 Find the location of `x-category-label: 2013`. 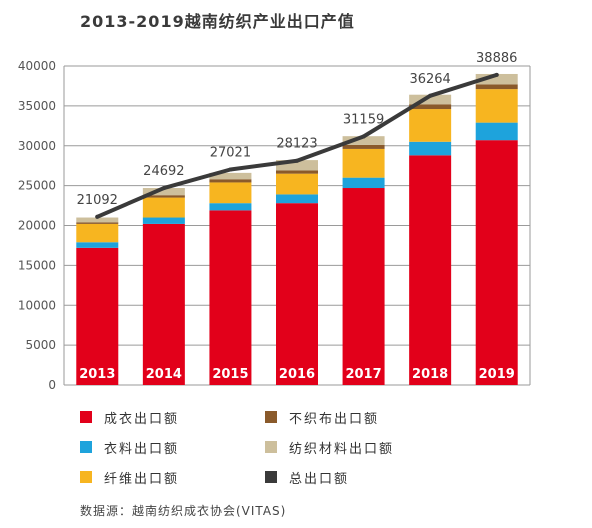

x-category-label: 2013 is located at coordinates (97, 374).